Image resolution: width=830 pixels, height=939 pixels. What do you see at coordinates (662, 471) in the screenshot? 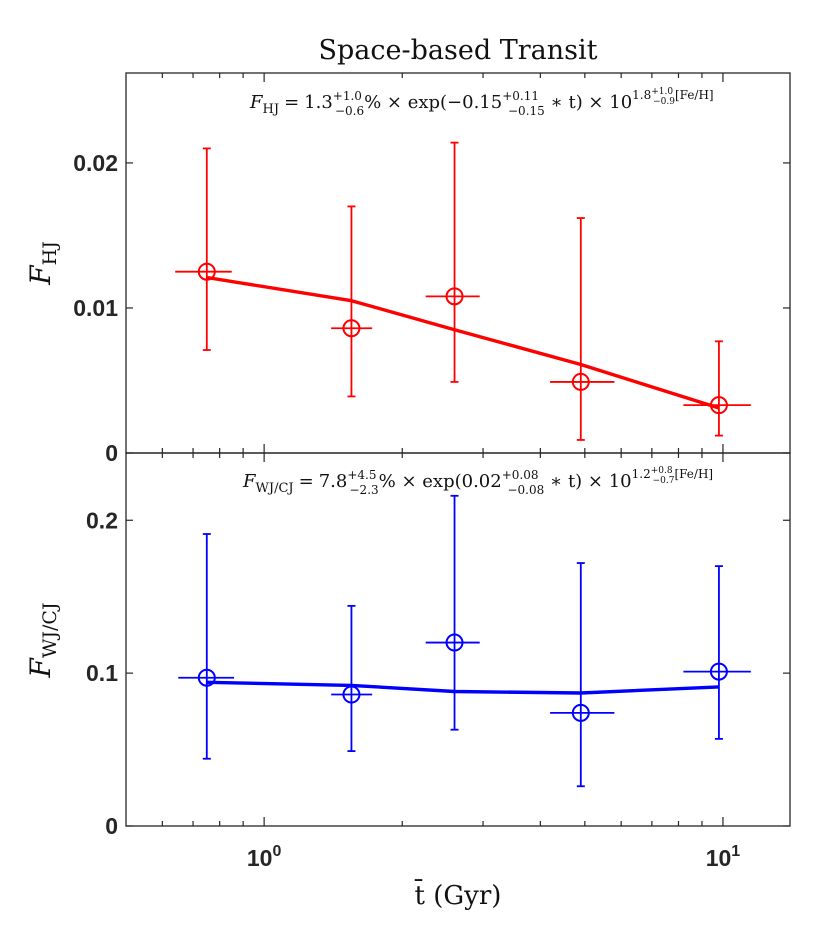
I see `bottom-eq-pow-sup: +0.8` at bounding box center [662, 471].